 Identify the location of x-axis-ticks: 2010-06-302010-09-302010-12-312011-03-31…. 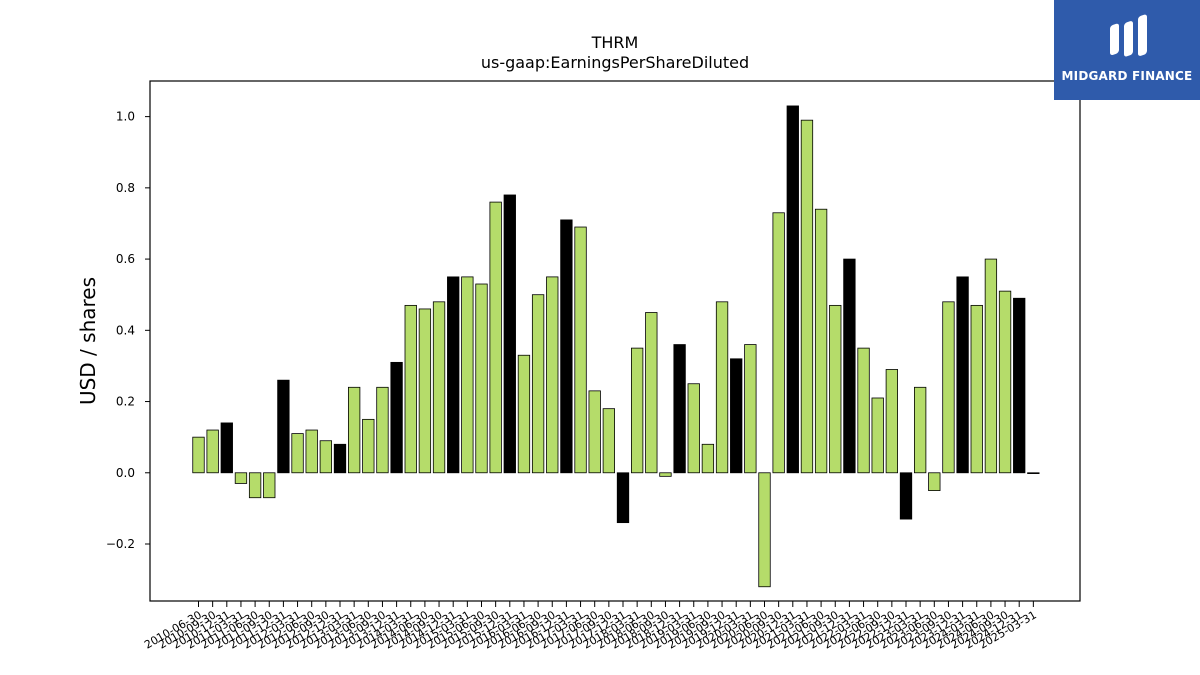
(590, 626).